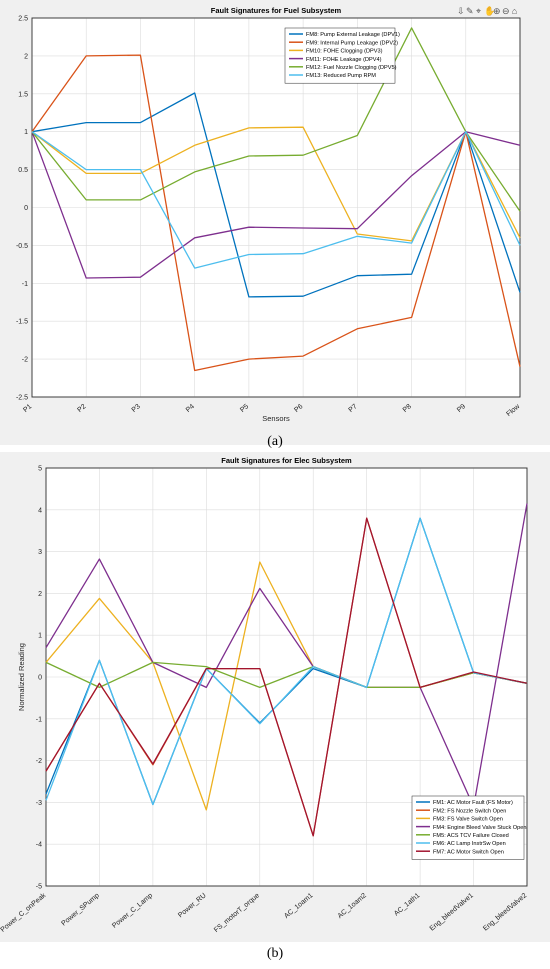 The image size is (550, 969). What do you see at coordinates (461, 408) in the screenshot?
I see `x-tick-label: P9` at bounding box center [461, 408].